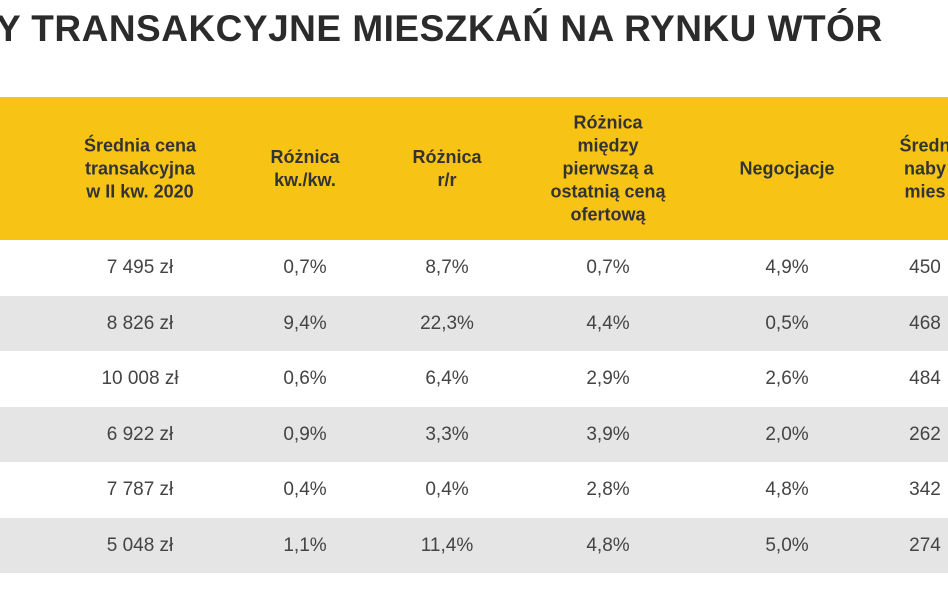 The image size is (948, 593). Describe the element at coordinates (474, 378) in the screenshot. I see `table-row: 10 008 zł 0,6% 6,4% 2,9% 2,6% 484` at that location.